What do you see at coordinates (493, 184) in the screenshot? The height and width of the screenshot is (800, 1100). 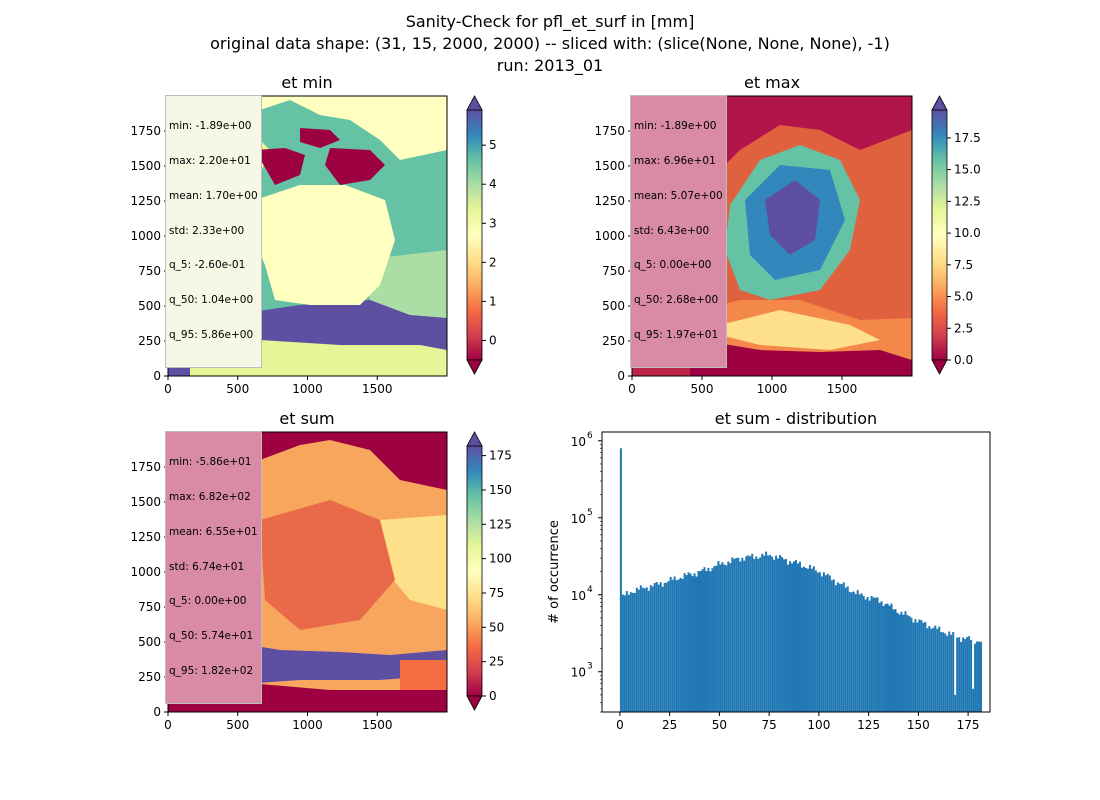 I see `colorbar-tick-label: 4` at bounding box center [493, 184].